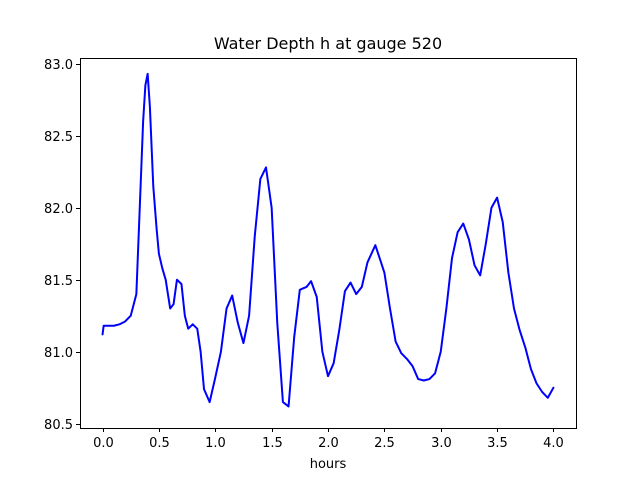 Image resolution: width=640 pixels, height=480 pixels. Describe the element at coordinates (62, 245) in the screenshot. I see `y-axis: 80.5 81.0 81.5 82.0 82.5 83.0` at that location.